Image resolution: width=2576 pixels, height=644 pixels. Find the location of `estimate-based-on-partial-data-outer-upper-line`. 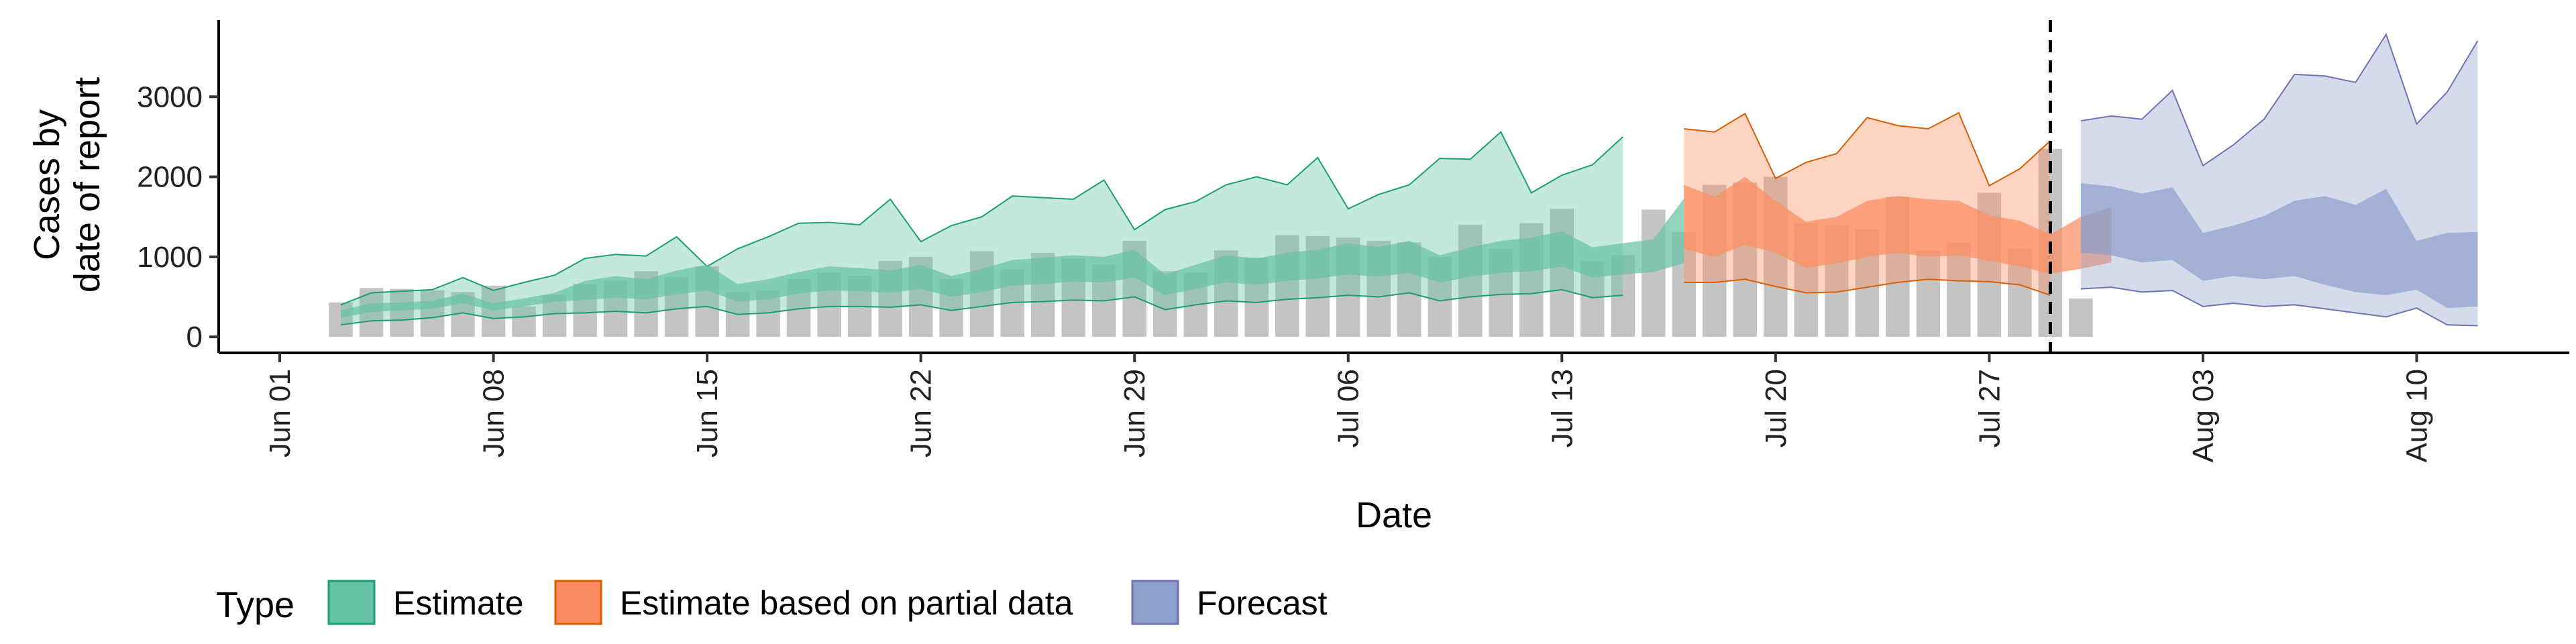

estimate-based-on-partial-data-outer-upper-line is located at coordinates (1867, 149).